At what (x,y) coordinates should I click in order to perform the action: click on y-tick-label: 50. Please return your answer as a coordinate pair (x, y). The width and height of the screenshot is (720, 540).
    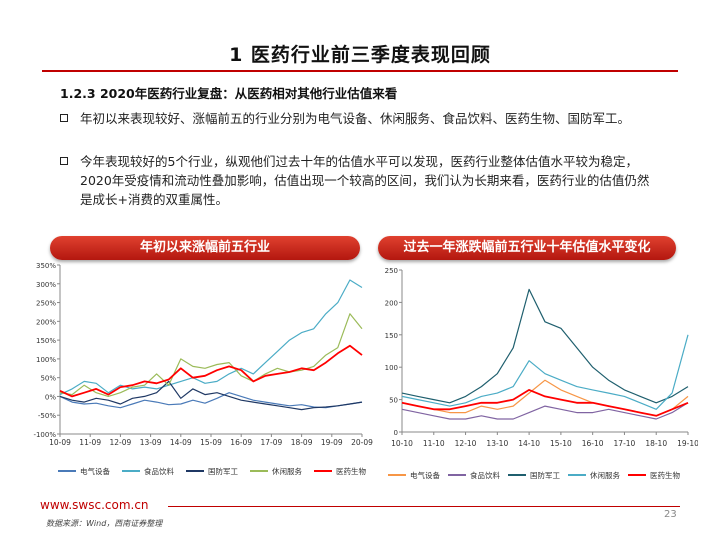
    Looking at the image, I should click on (393, 401).